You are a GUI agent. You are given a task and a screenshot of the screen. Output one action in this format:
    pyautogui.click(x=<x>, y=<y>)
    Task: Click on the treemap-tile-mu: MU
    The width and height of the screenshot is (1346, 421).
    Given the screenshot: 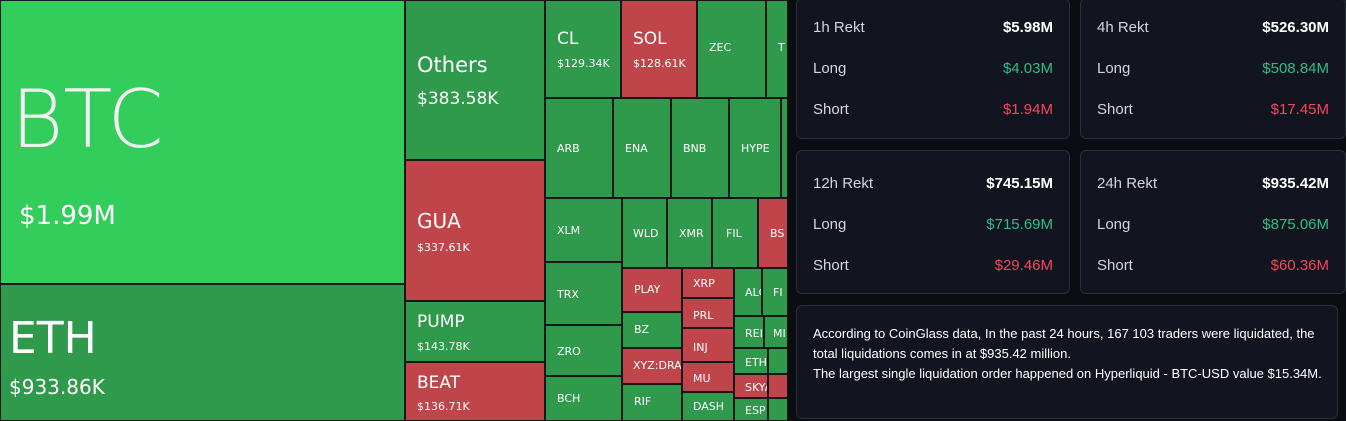 What is the action you would take?
    pyautogui.click(x=708, y=377)
    